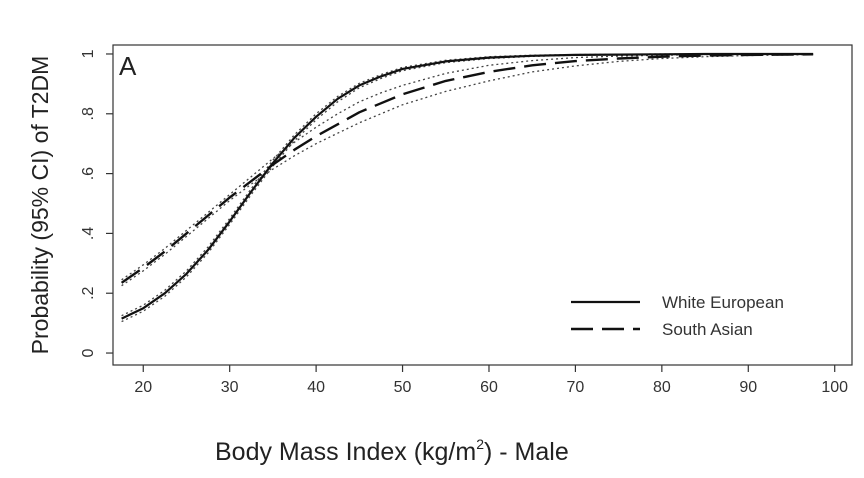  Describe the element at coordinates (88, 173) in the screenshot. I see `y-tick-label: .6` at that location.